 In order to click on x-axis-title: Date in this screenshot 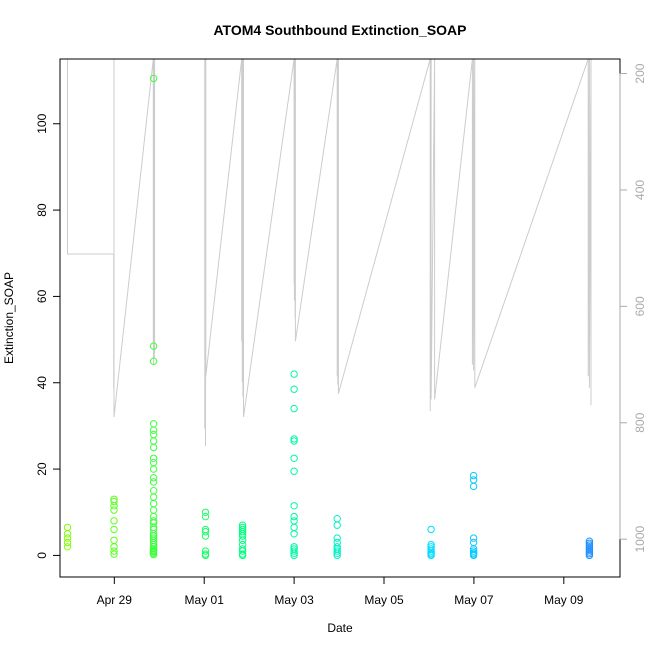, I will do `click(340, 628)`.